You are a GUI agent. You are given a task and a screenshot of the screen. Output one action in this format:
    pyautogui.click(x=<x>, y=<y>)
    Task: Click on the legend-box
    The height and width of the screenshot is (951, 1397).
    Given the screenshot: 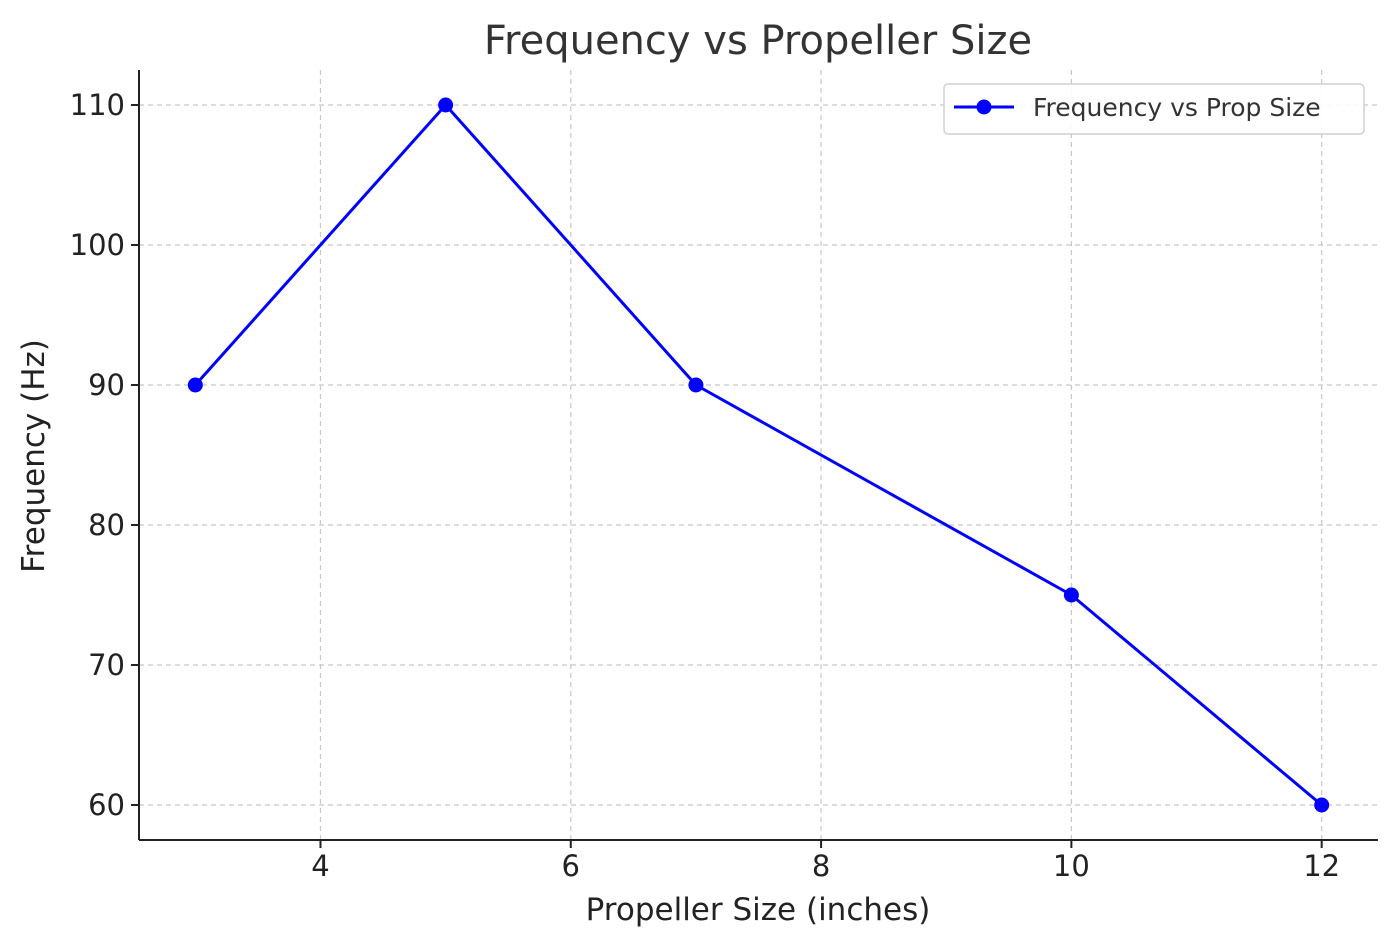 What is the action you would take?
    pyautogui.click(x=1154, y=109)
    